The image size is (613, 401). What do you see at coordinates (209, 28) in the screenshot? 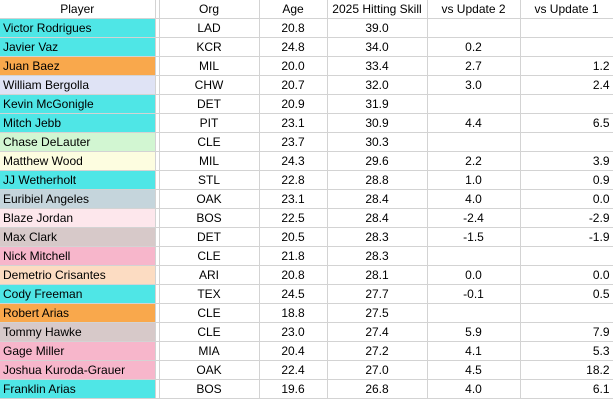
I see `org-cell: LAD` at bounding box center [209, 28].